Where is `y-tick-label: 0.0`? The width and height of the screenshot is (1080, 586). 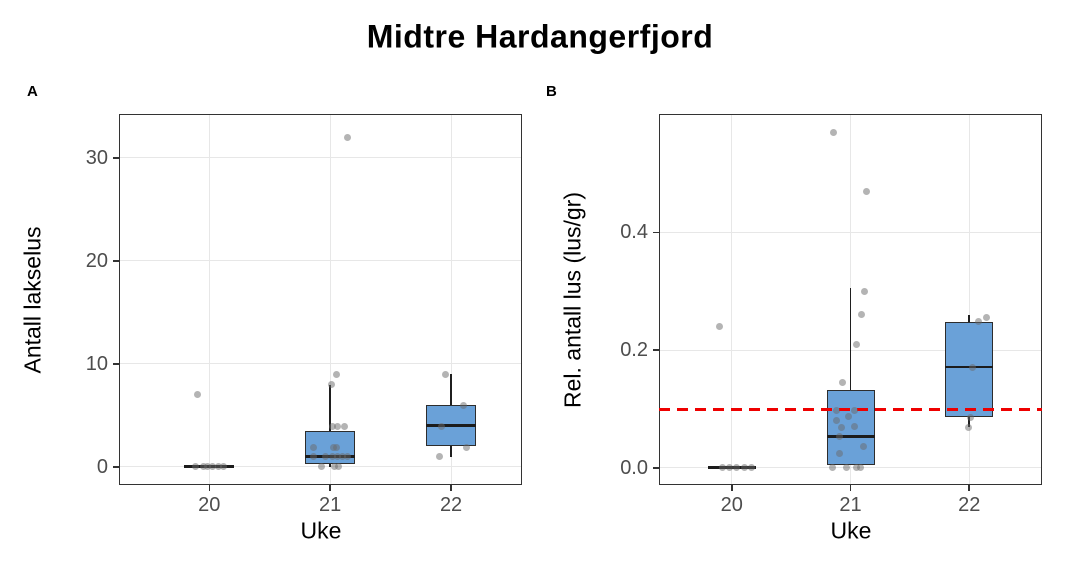 y-tick-label: 0.0 is located at coordinates (634, 467).